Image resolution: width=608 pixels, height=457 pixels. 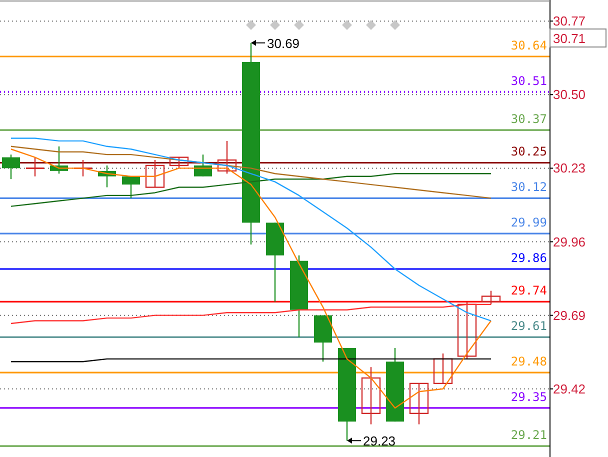 I want to click on ref-line-label: 30.25, so click(x=528, y=151).